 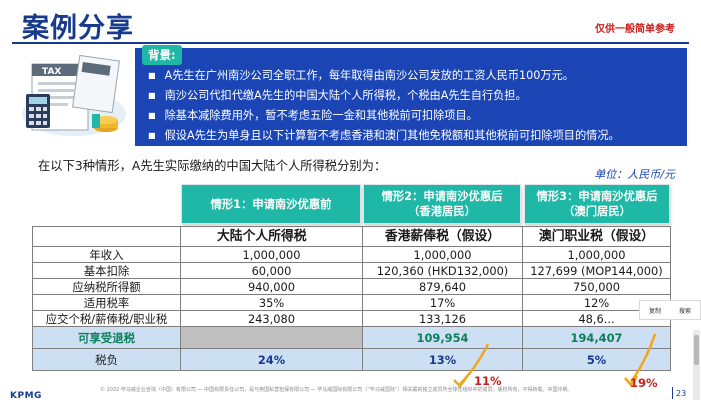 I want to click on background-tag: 背景:, so click(x=162, y=55).